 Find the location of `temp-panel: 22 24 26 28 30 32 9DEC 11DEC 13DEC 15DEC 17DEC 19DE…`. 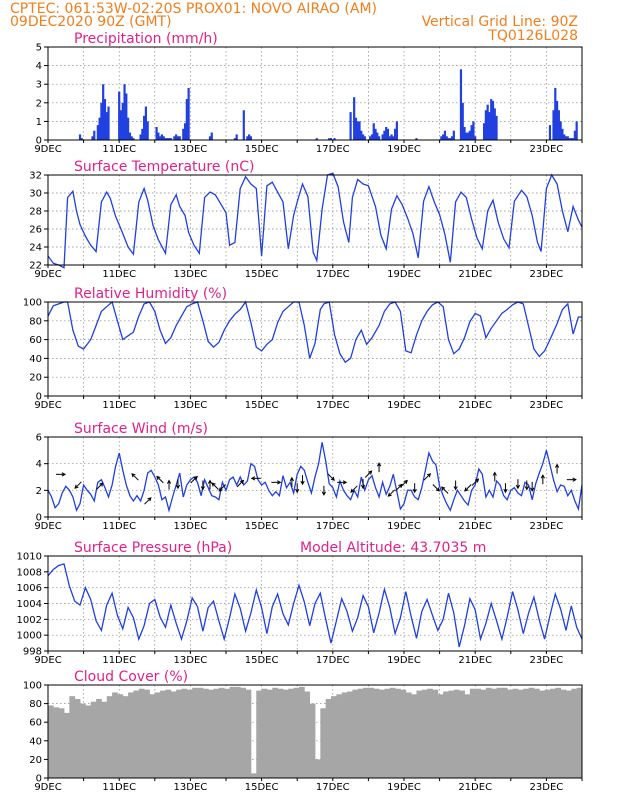

temp-panel: 22 24 26 28 30 32 9DEC 11DEC 13DEC 15DEC 17DEC 19DE… is located at coordinates (306, 219).